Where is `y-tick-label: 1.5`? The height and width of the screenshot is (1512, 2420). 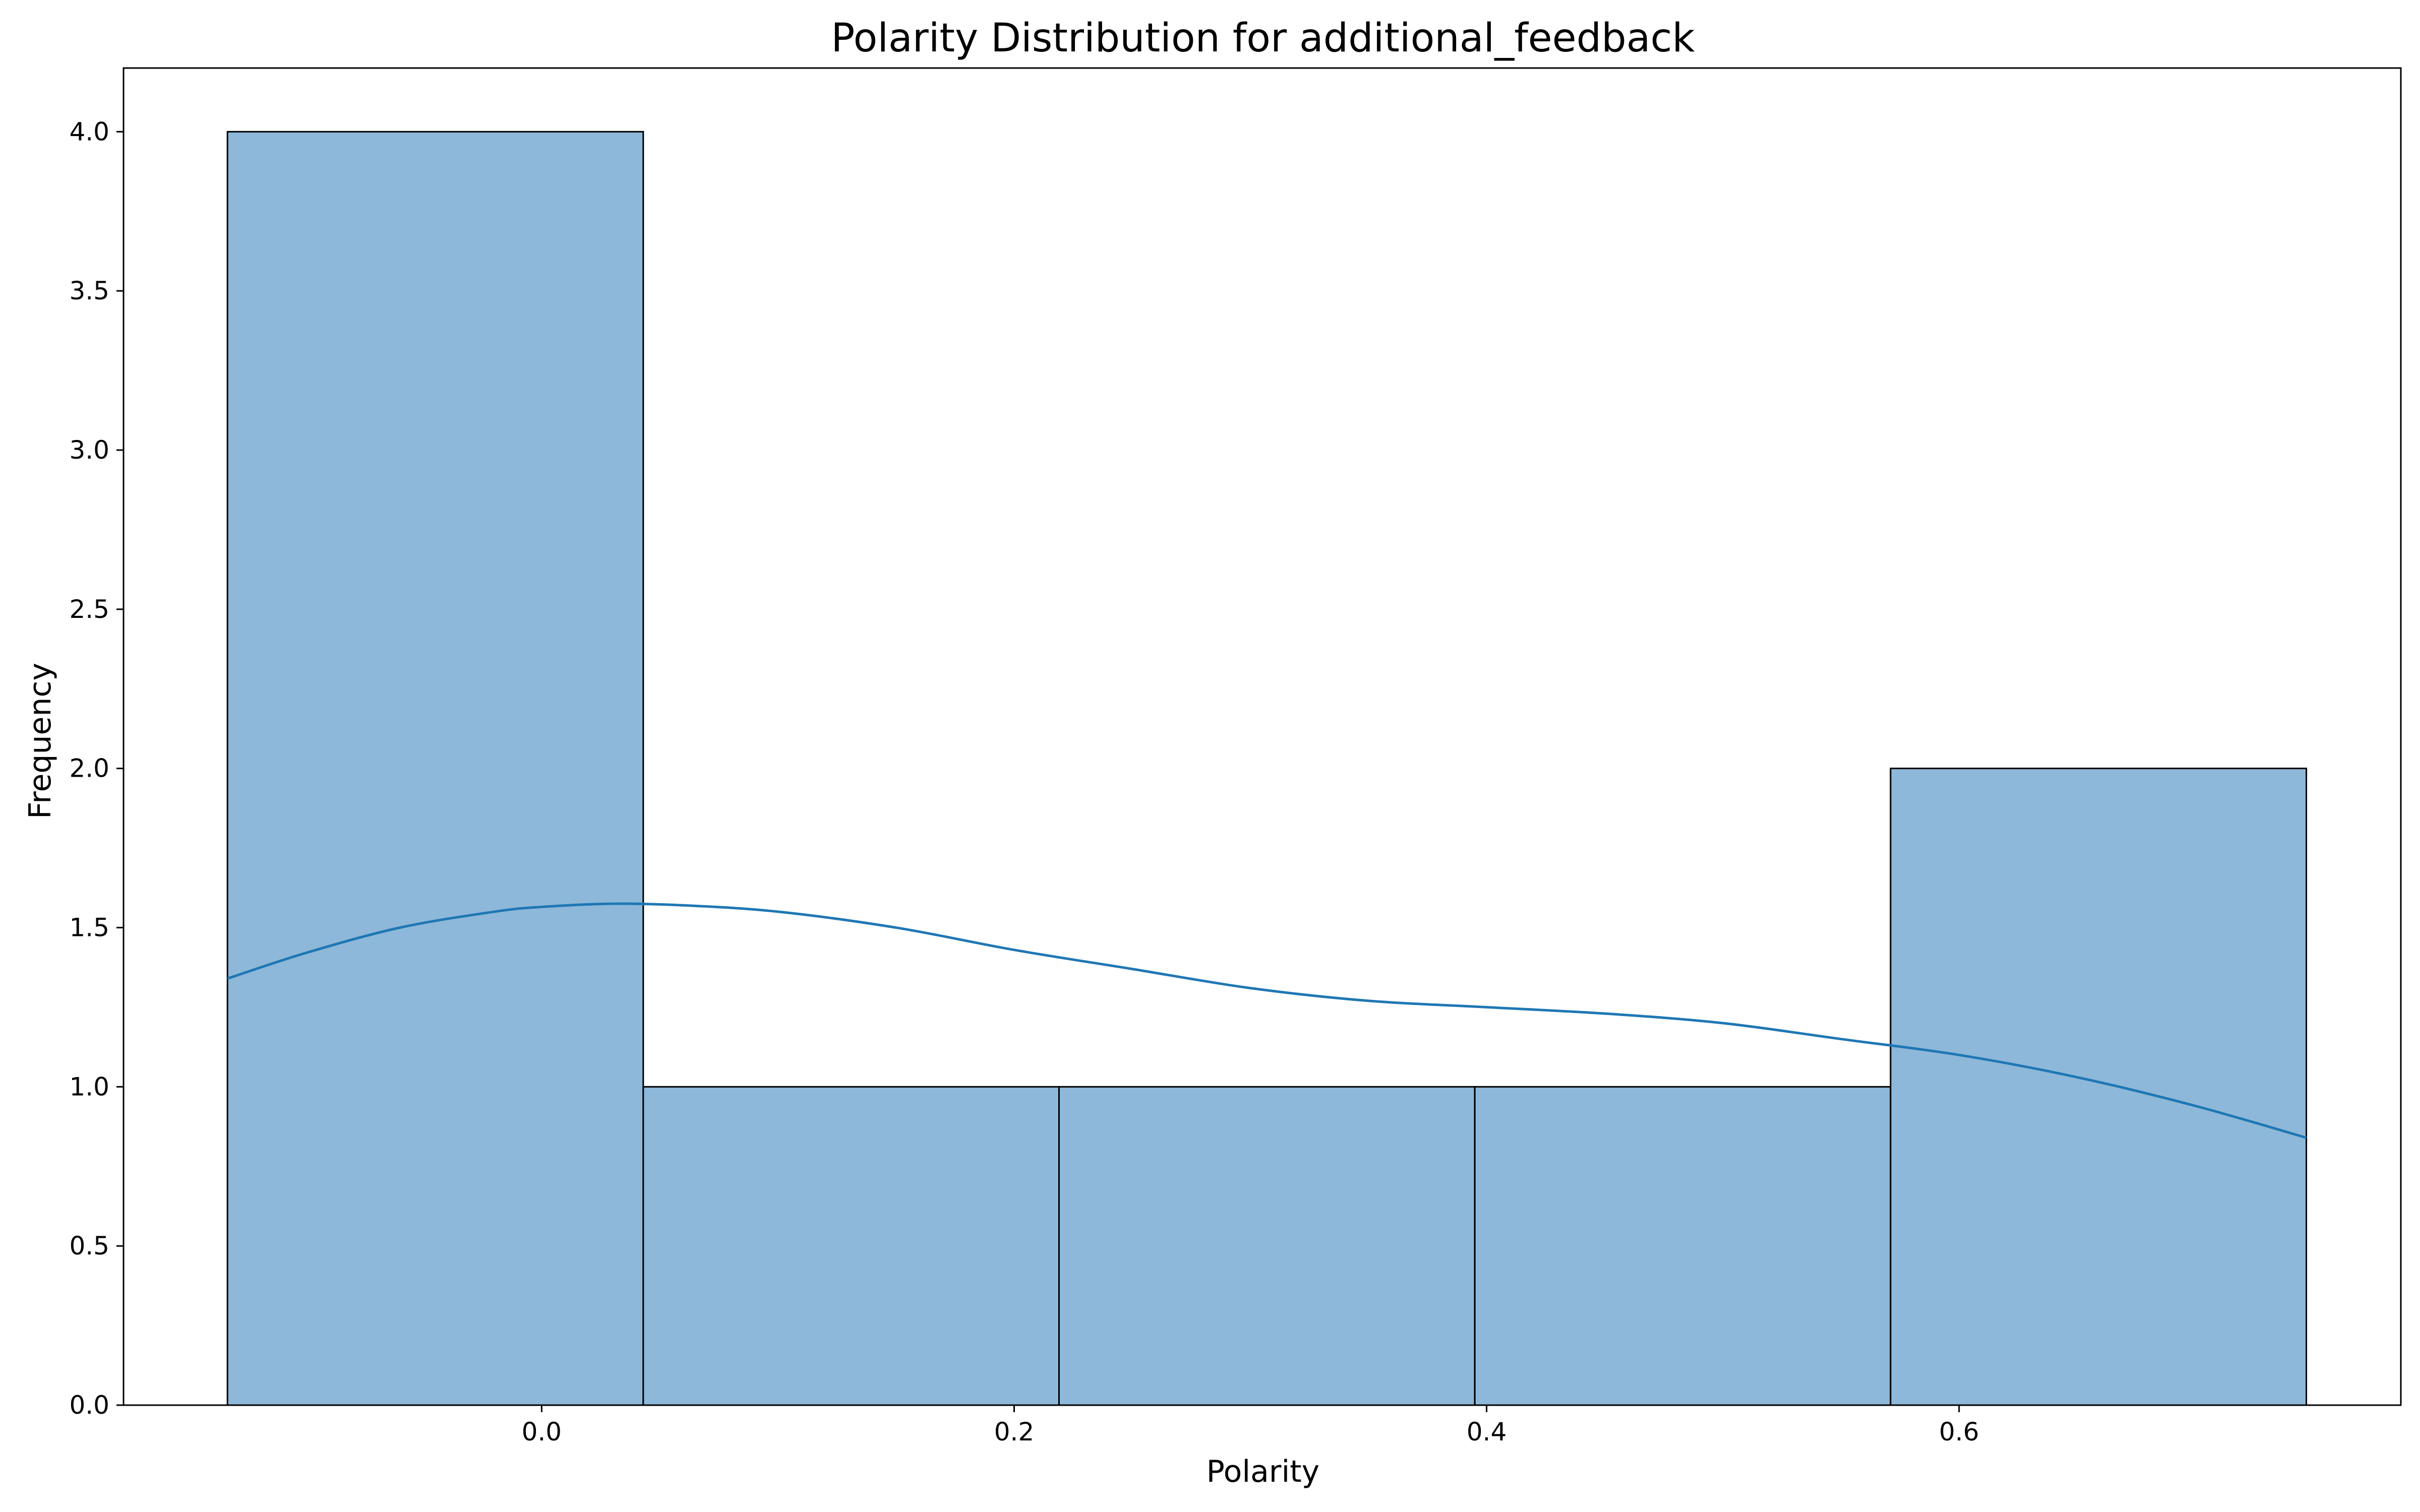 y-tick-label: 1.5 is located at coordinates (89, 927).